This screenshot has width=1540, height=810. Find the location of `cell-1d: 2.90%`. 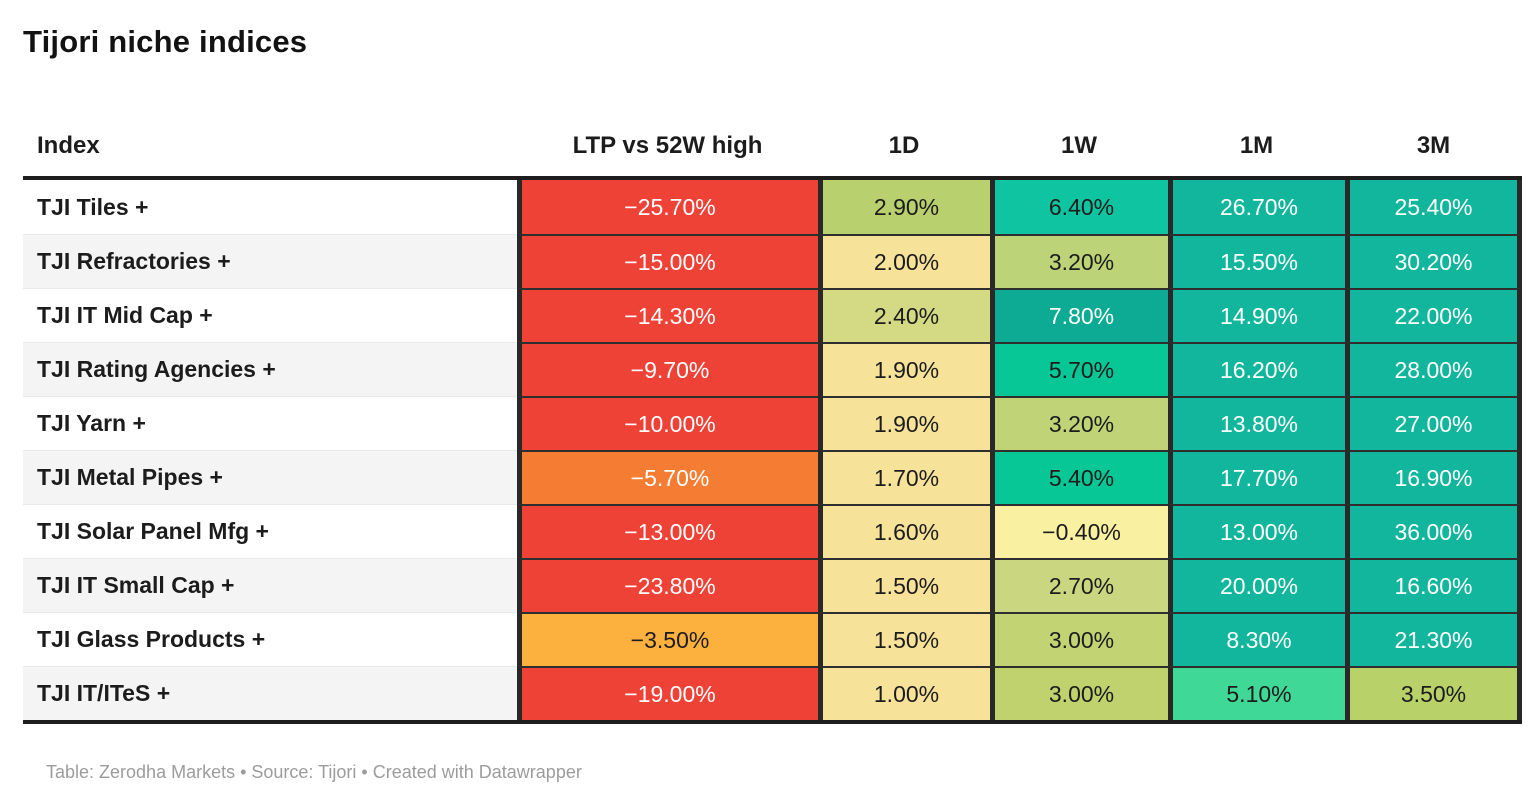

cell-1d: 2.90% is located at coordinates (904, 207).